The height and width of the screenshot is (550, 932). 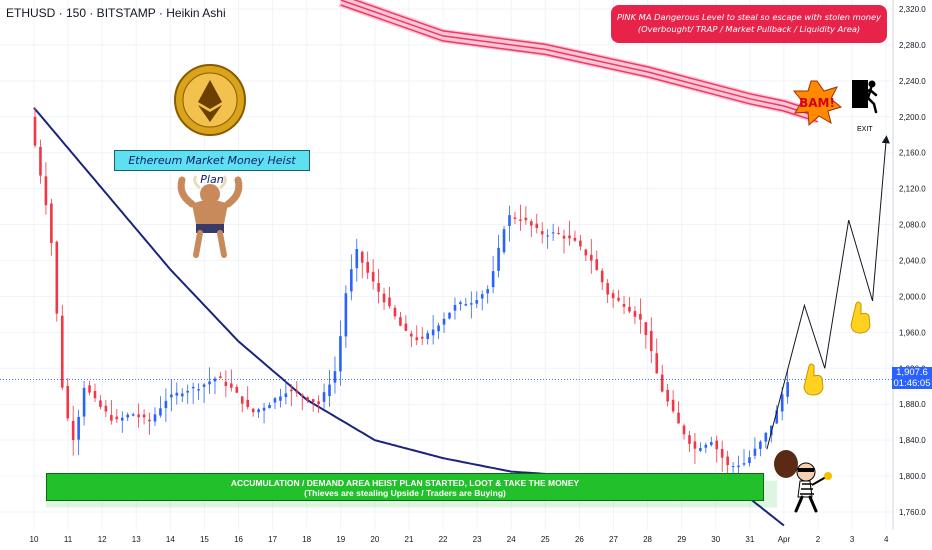 What do you see at coordinates (912, 476) in the screenshot?
I see `price-tick-label: 1,800.0` at bounding box center [912, 476].